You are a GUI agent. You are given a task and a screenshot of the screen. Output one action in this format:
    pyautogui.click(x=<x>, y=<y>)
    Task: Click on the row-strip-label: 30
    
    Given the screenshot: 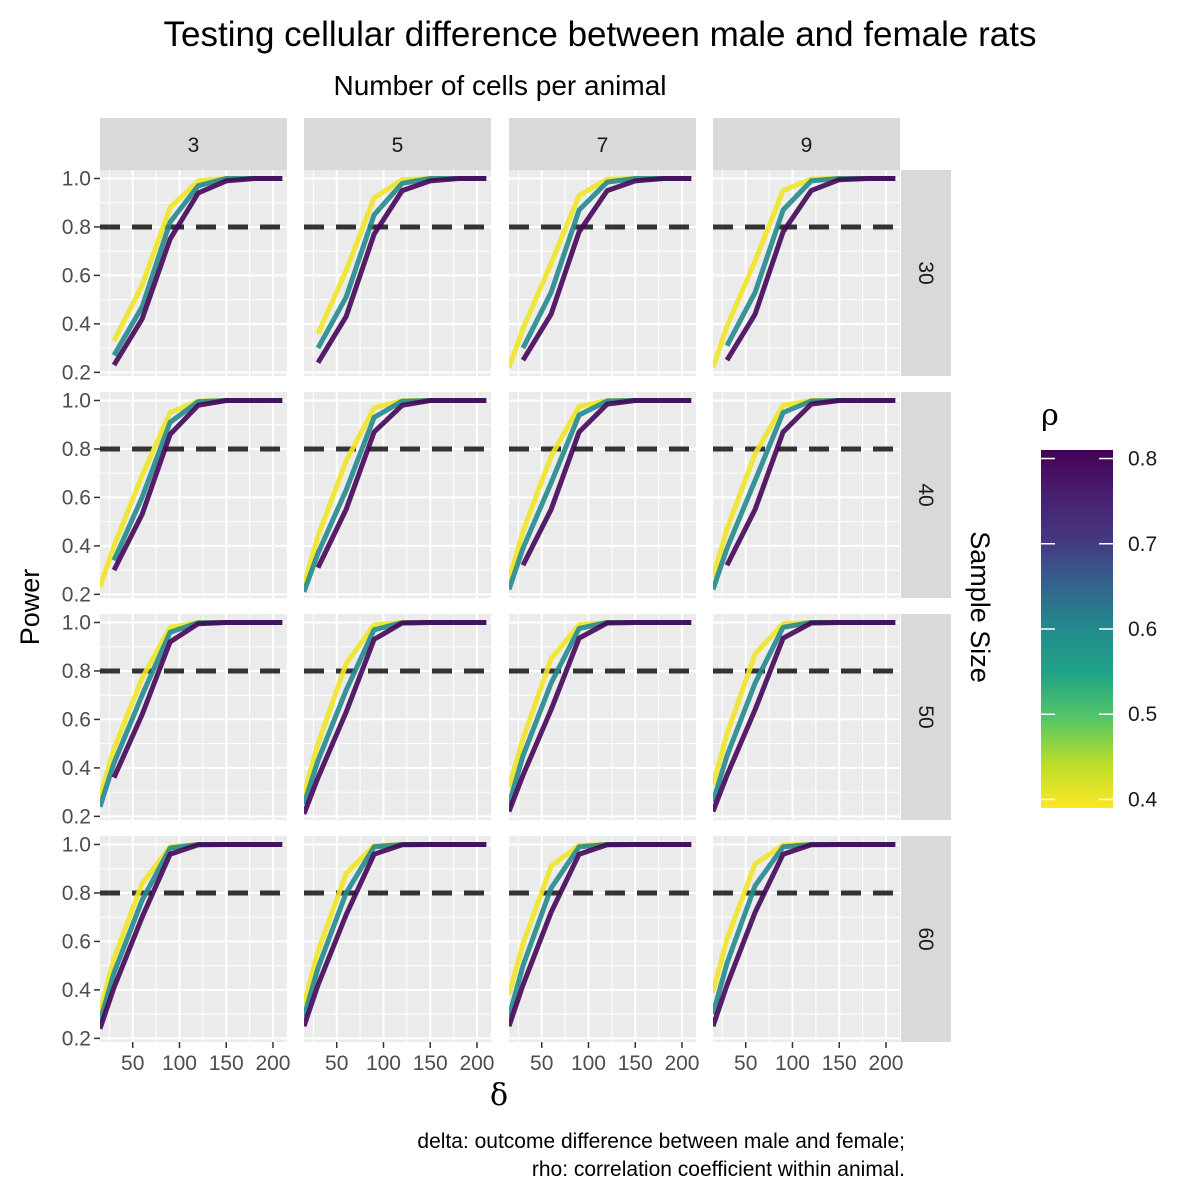 What is the action you would take?
    pyautogui.click(x=925, y=272)
    